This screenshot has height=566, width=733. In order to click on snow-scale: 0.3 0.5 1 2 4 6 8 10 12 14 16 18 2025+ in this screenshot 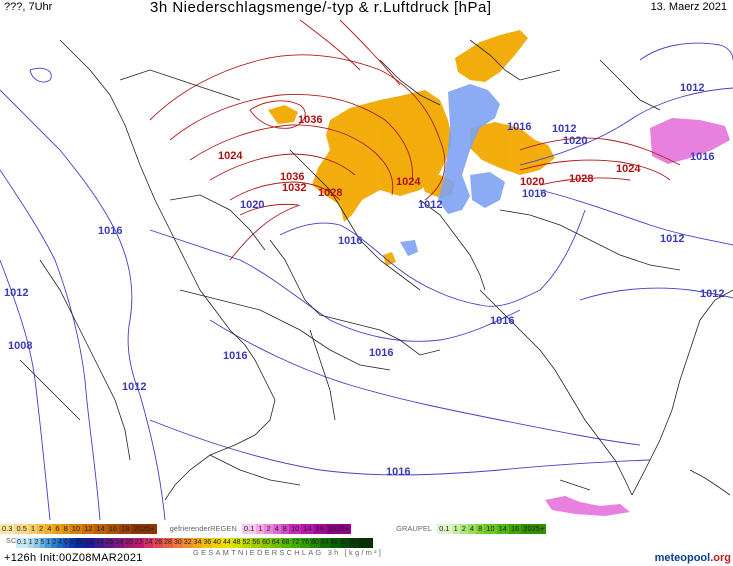, I will do `click(78, 529)`.